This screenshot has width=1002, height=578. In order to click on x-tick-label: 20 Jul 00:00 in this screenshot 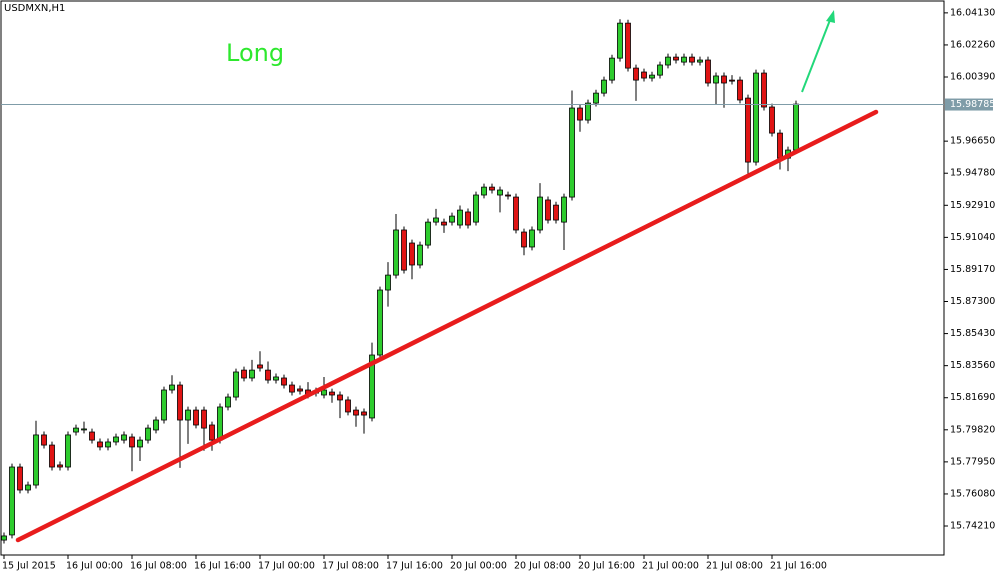, I will do `click(478, 566)`.